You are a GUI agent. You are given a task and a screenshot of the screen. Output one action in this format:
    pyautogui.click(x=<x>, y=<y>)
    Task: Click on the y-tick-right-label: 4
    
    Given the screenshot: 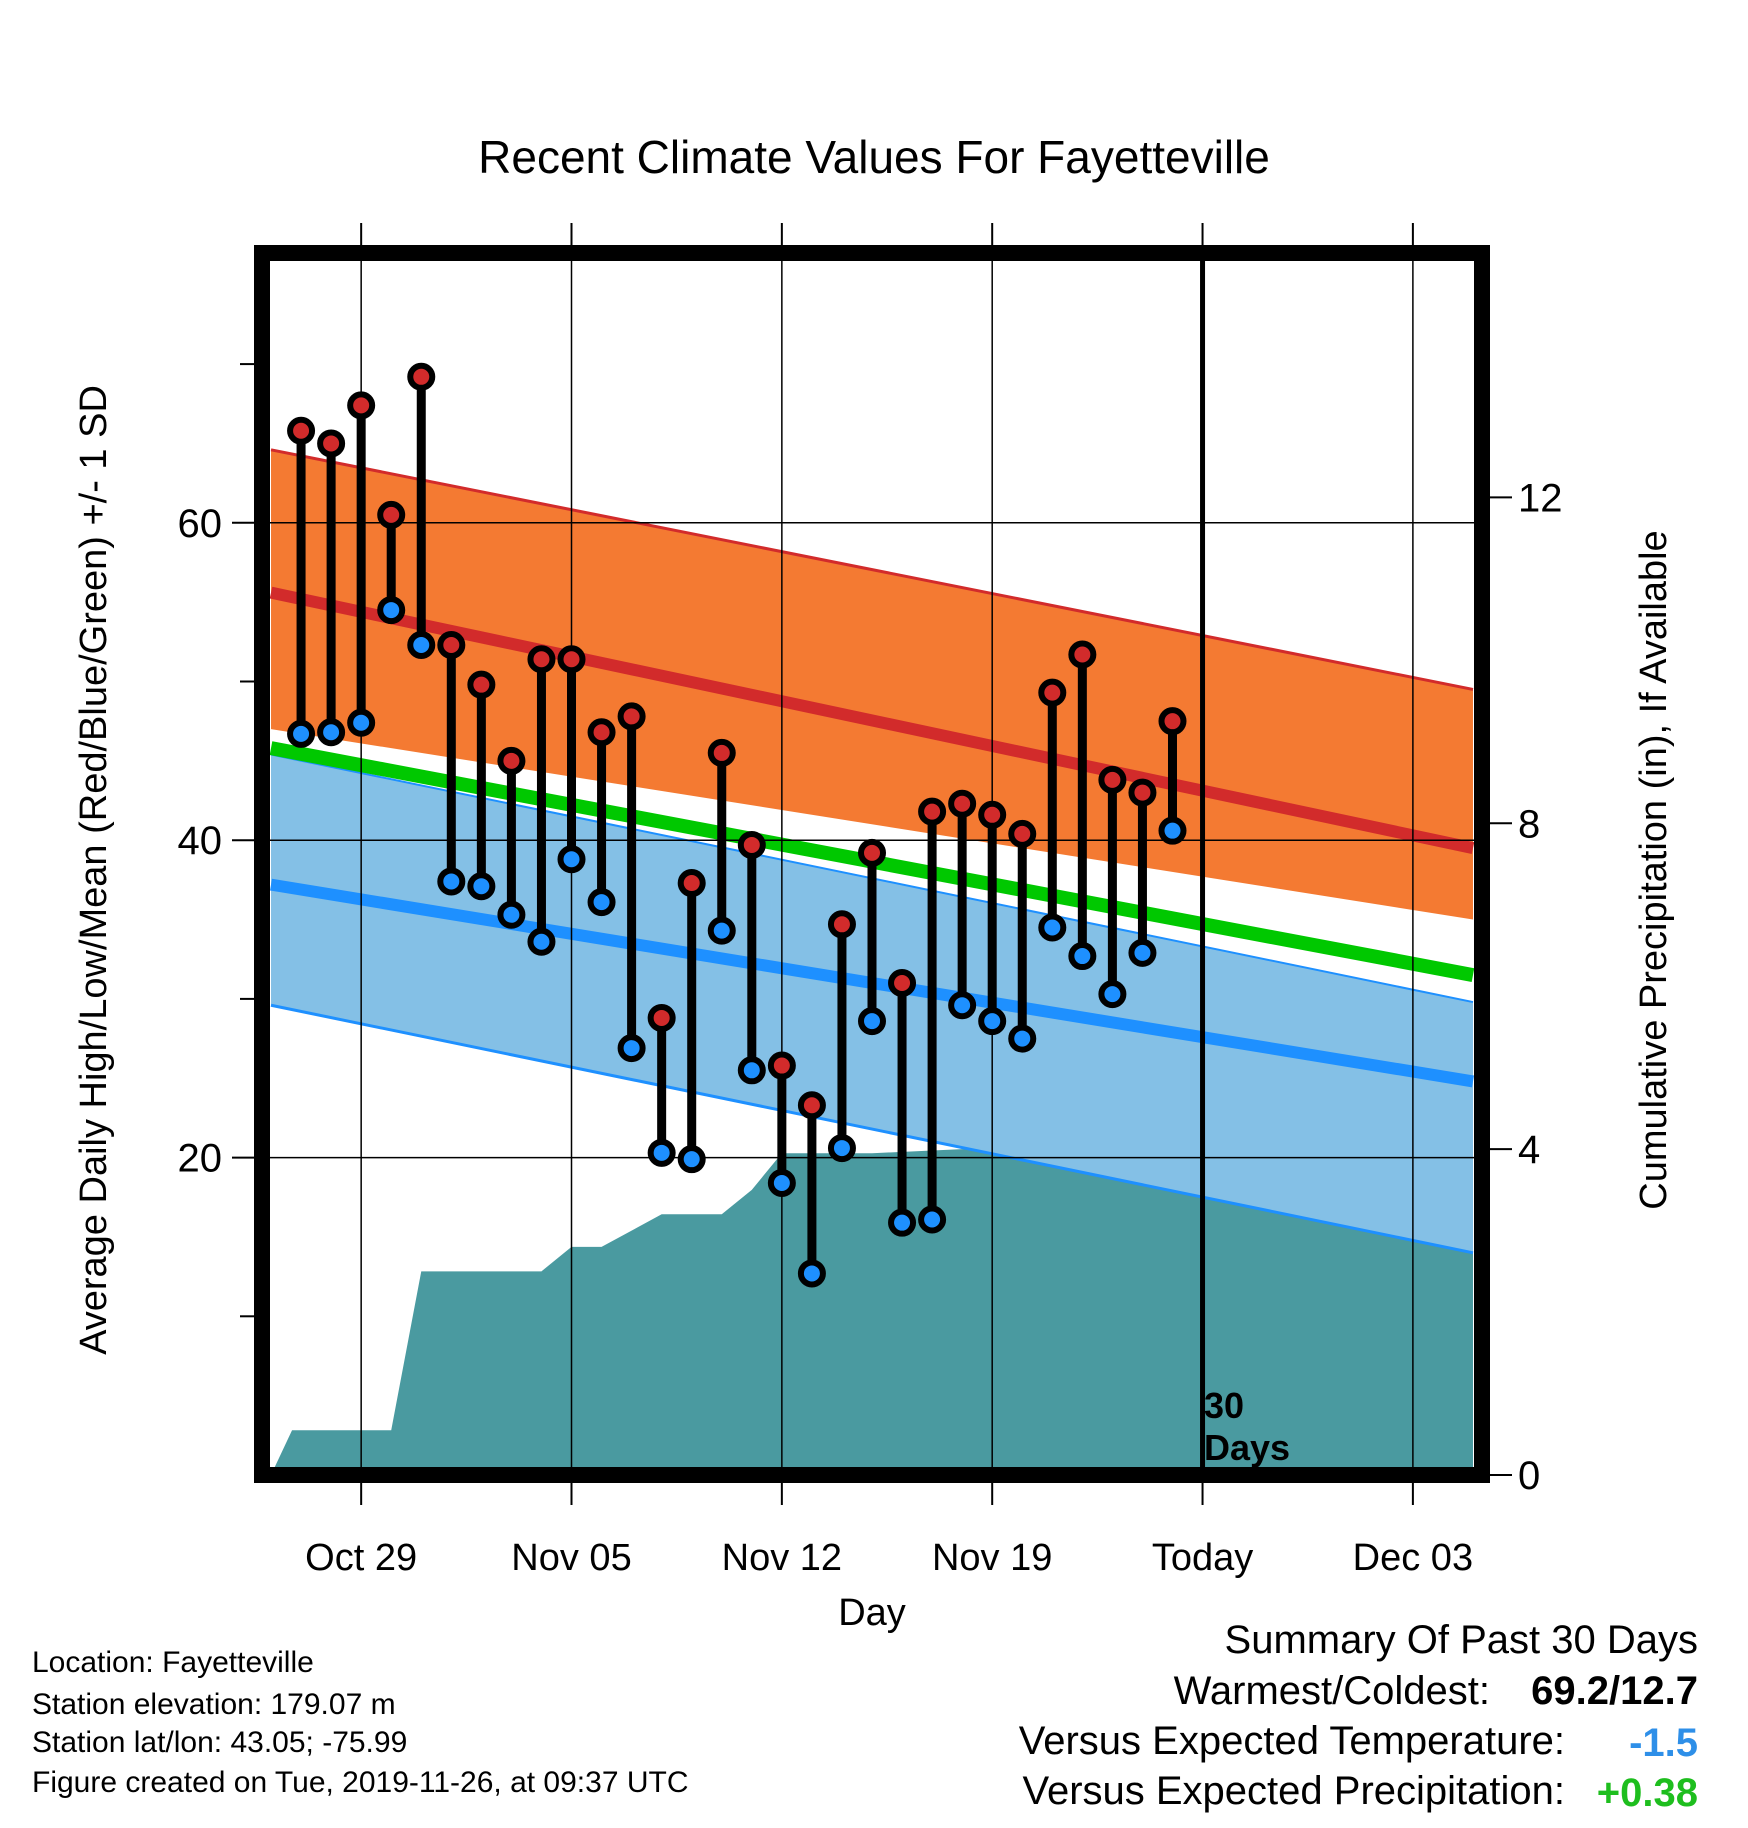 What is the action you would take?
    pyautogui.click(x=1529, y=1150)
    